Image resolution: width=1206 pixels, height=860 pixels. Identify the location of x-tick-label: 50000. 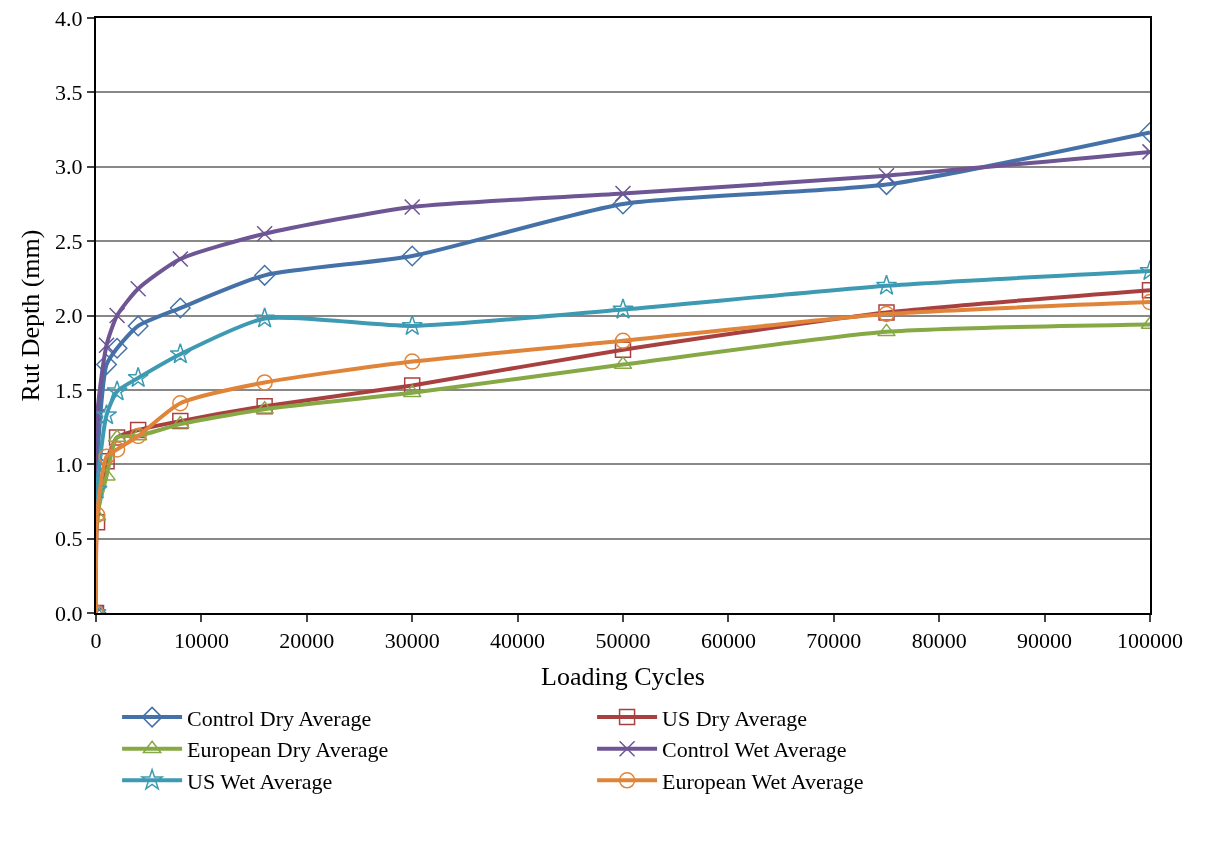
(623, 641).